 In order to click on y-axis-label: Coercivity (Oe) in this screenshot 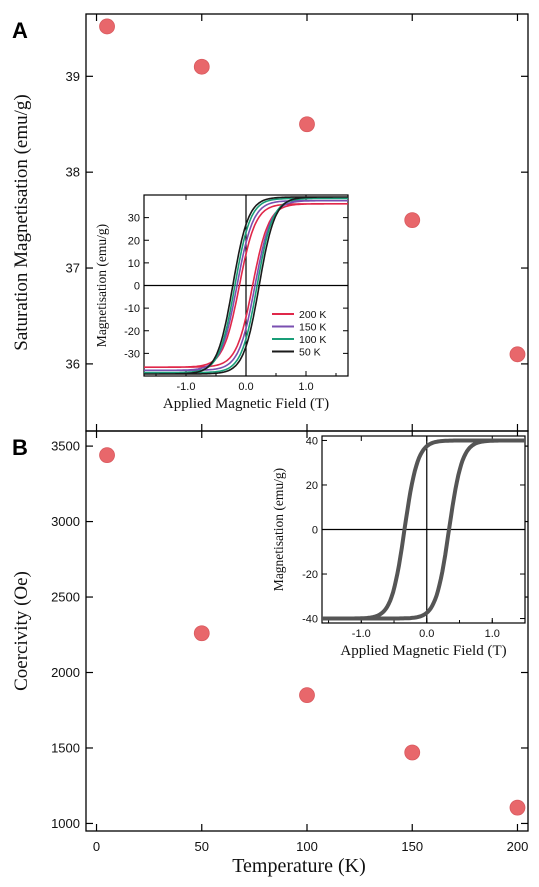, I will do `click(21, 631)`.